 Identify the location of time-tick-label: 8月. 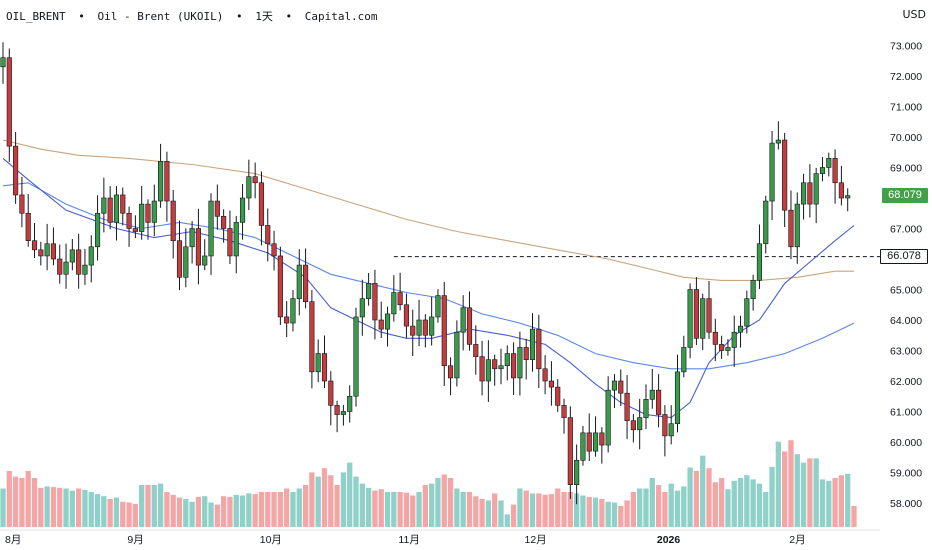
(13, 540).